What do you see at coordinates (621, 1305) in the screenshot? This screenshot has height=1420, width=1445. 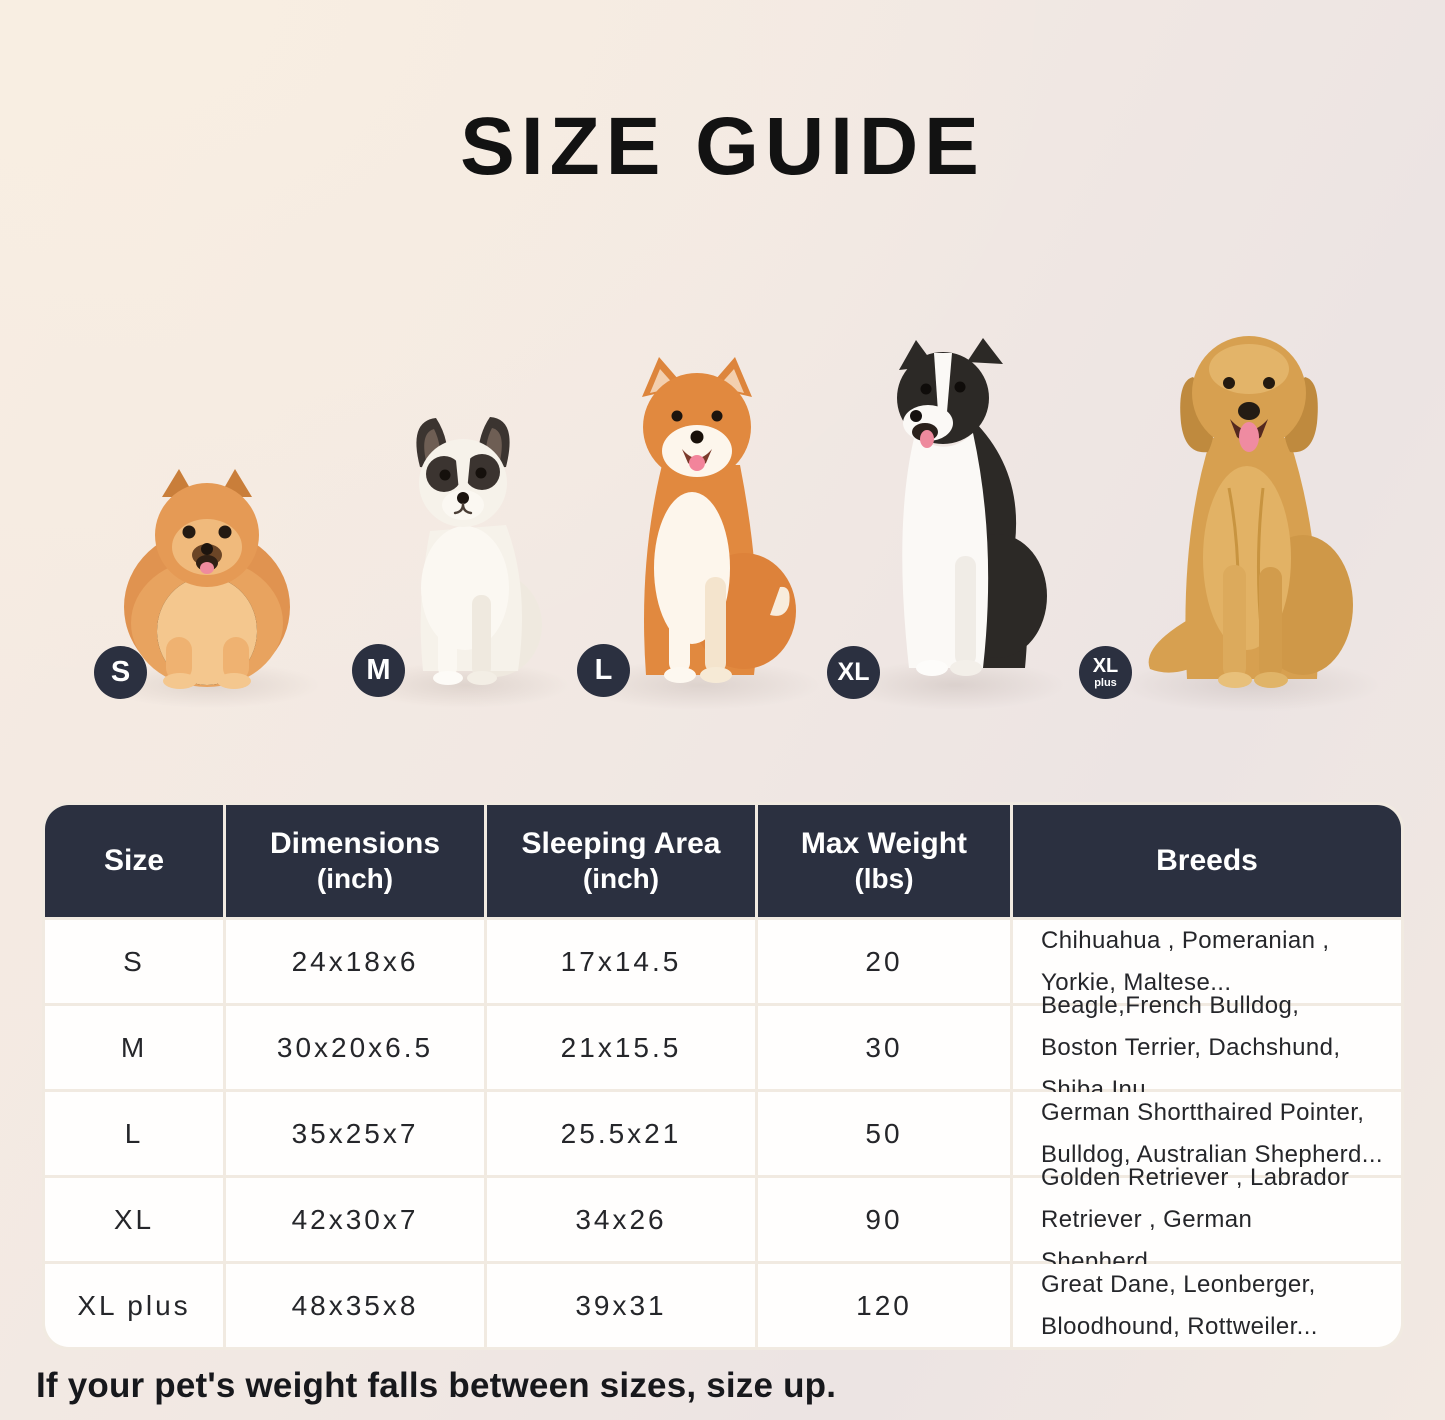 I see `sleeping-area-cell: 39x31` at bounding box center [621, 1305].